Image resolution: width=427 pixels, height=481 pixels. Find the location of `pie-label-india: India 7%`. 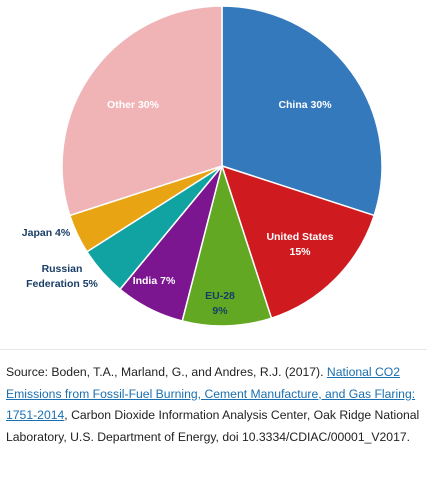

pie-label-india: India 7% is located at coordinates (154, 281).